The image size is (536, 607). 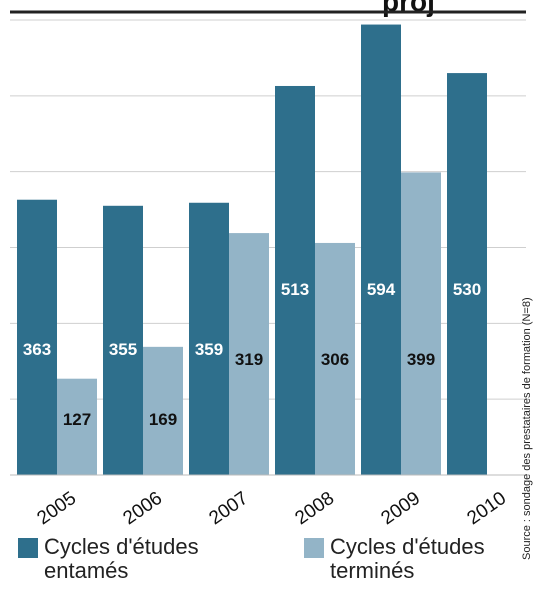 I want to click on bar-started-2009, so click(x=381, y=250).